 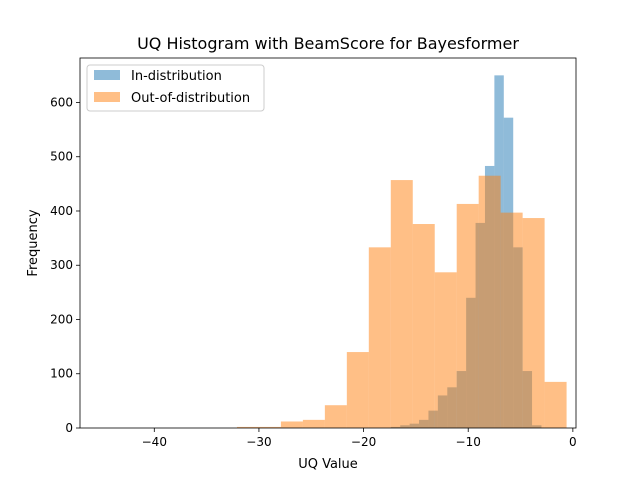 I want to click on y-tick-label: 600, so click(x=61, y=102).